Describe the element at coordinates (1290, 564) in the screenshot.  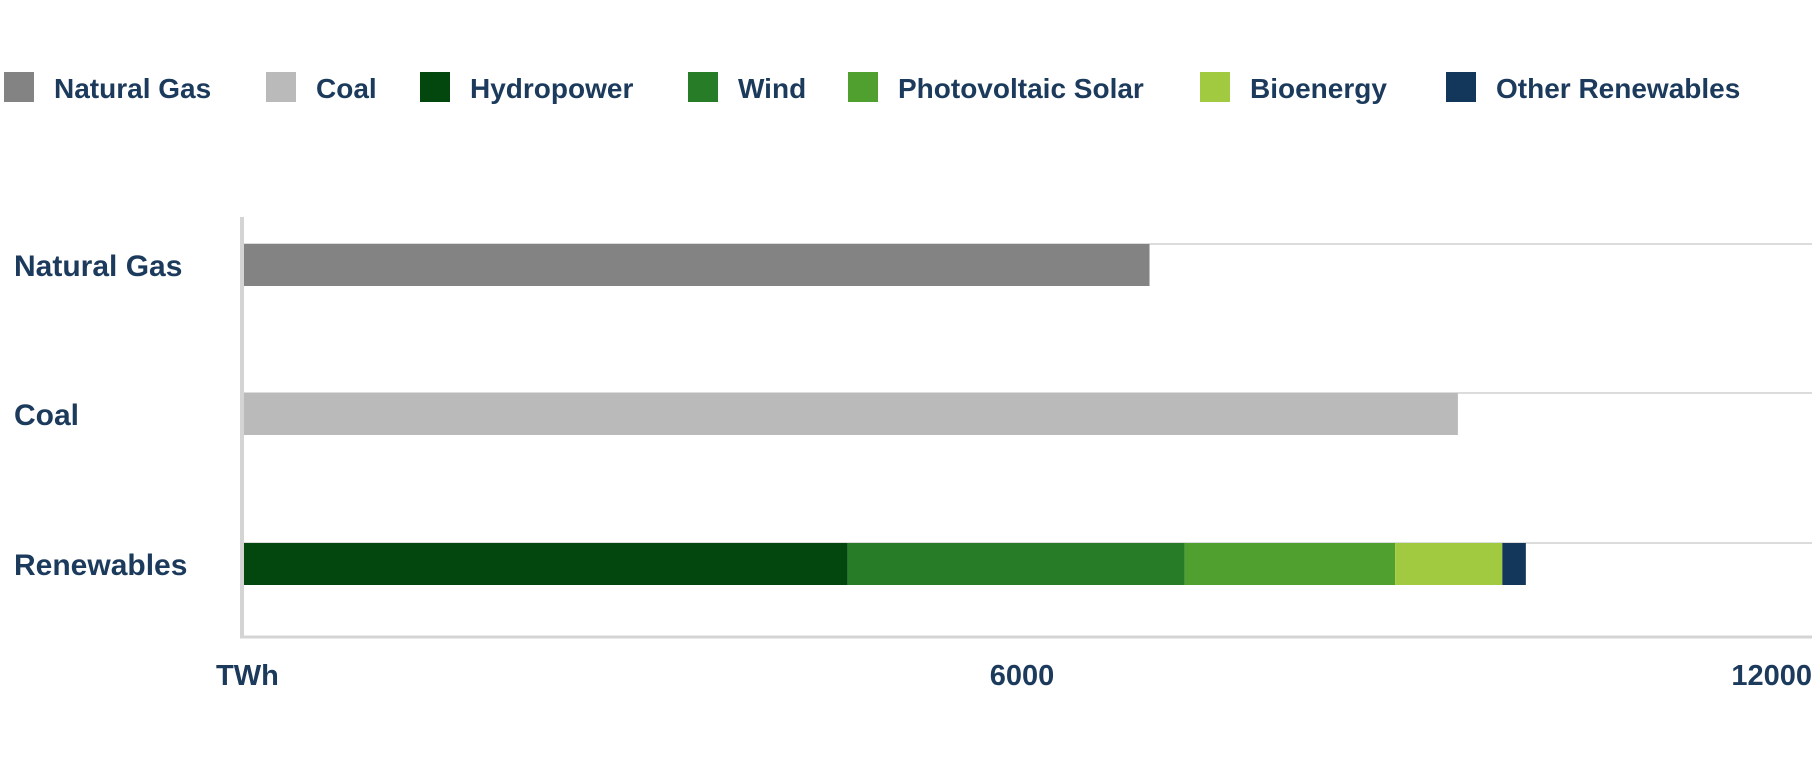
I see `bar-renewables-photovoltaic-solar` at that location.